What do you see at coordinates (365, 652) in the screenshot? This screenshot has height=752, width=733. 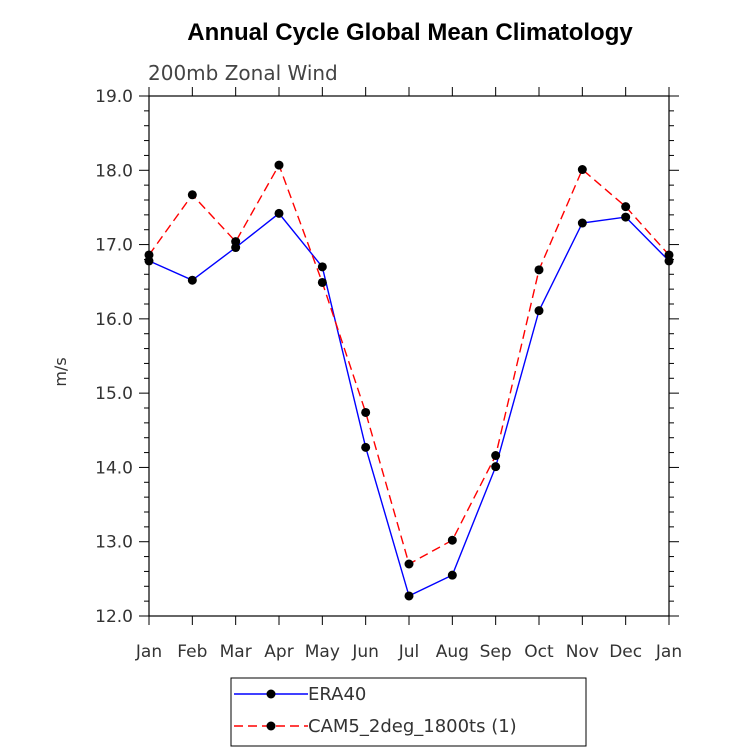 I see `x-tick-label: Jun` at bounding box center [365, 652].